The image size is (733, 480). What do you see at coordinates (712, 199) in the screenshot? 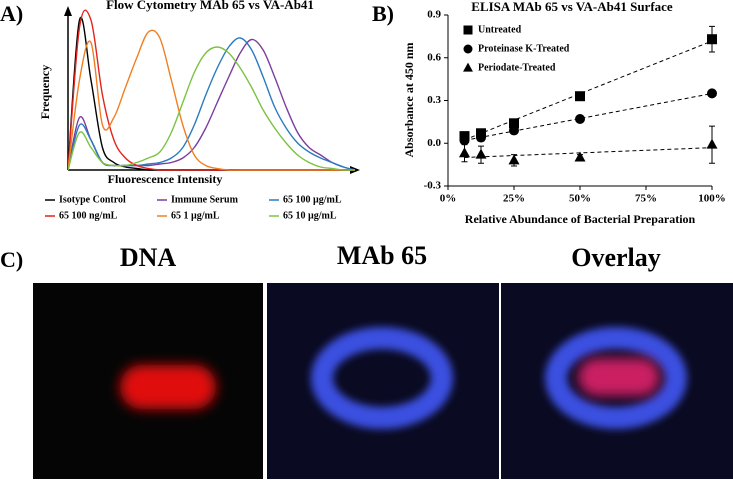
I see `x-tick-label: 100%` at bounding box center [712, 199].